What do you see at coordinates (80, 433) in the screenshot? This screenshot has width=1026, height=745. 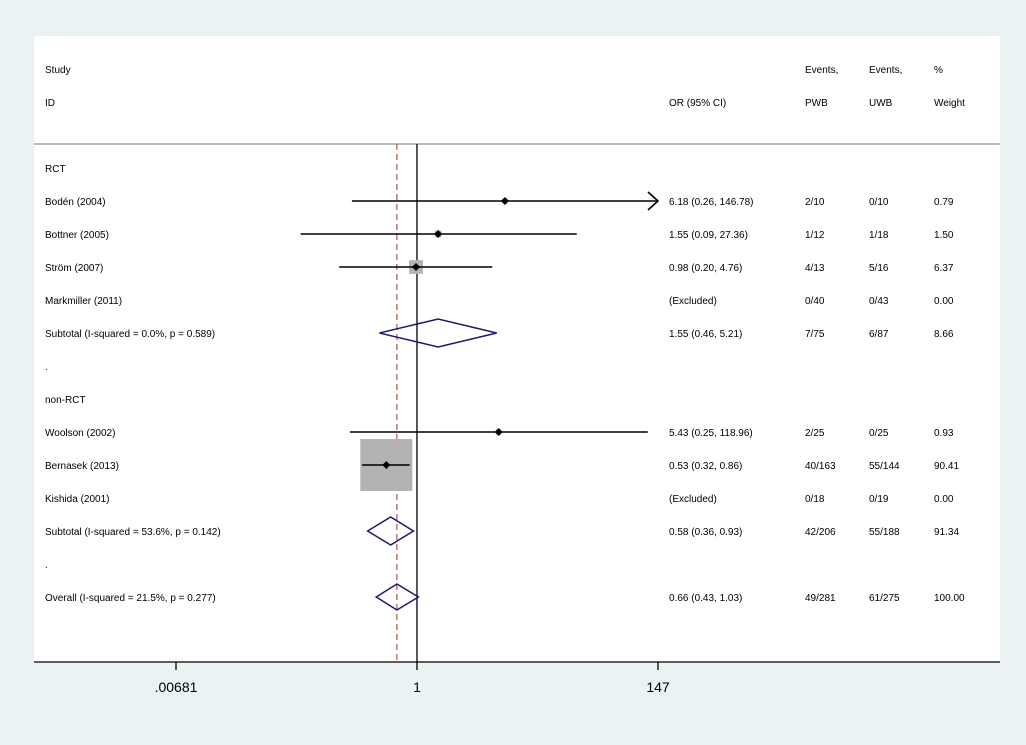 I see `row-label: Woolson (2002)` at bounding box center [80, 433].